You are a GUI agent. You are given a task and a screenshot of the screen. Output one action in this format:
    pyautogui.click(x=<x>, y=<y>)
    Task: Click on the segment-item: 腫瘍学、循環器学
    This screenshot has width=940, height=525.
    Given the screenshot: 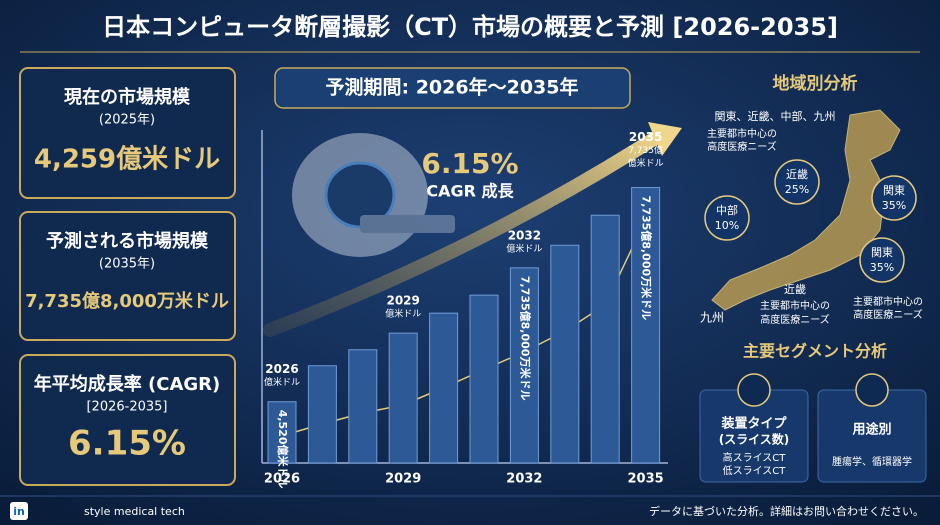 What is the action you would take?
    pyautogui.click(x=872, y=461)
    